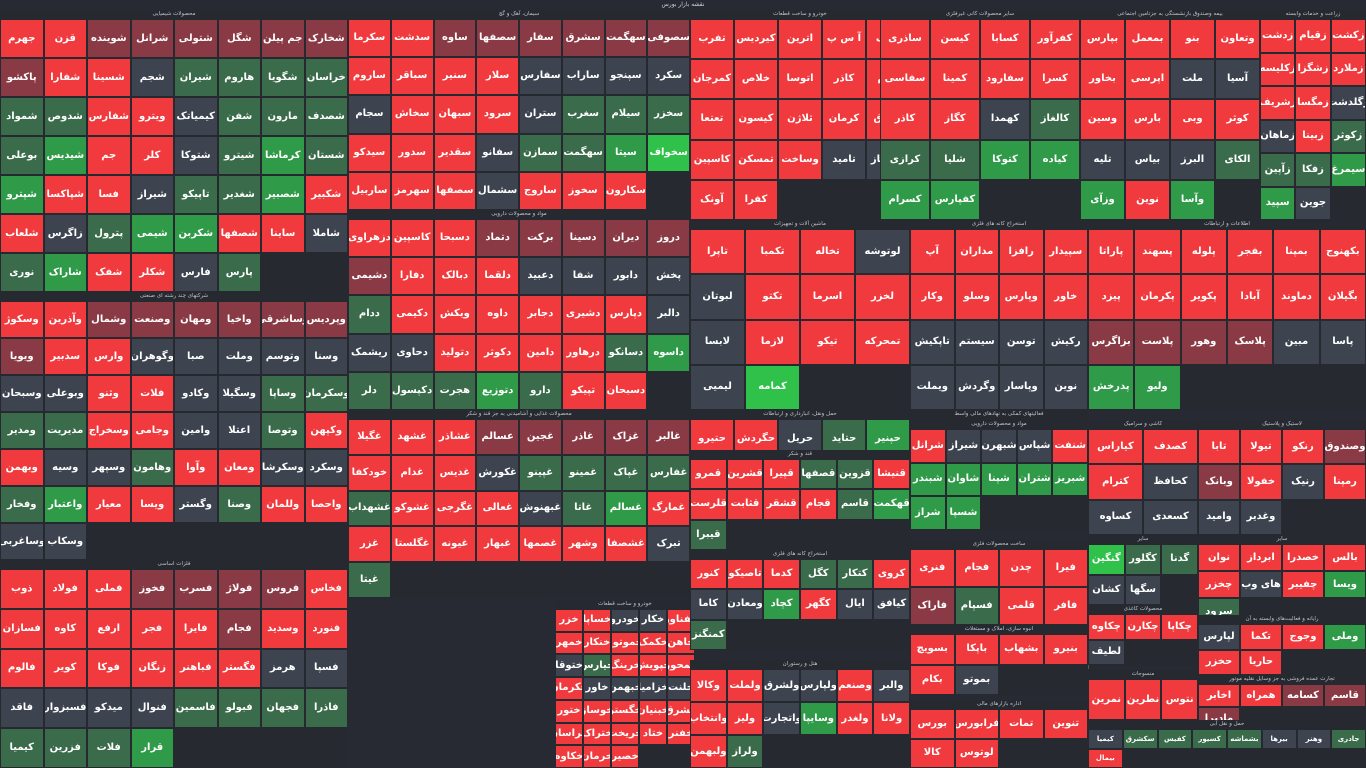 The image size is (1366, 768). Describe the element at coordinates (827, 297) in the screenshot. I see `stock-tile-اسرما: اسرما` at that location.